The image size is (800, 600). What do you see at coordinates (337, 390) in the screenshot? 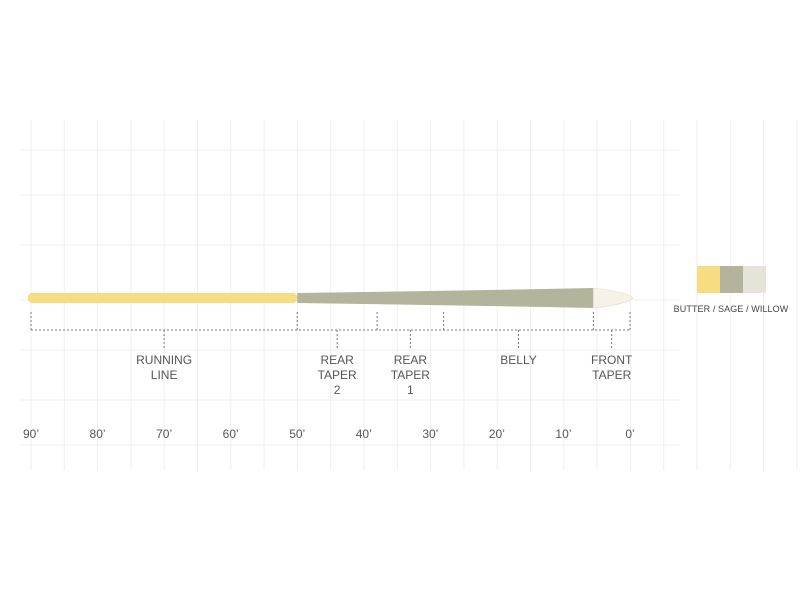
I see `section-label-line: 2` at bounding box center [337, 390].